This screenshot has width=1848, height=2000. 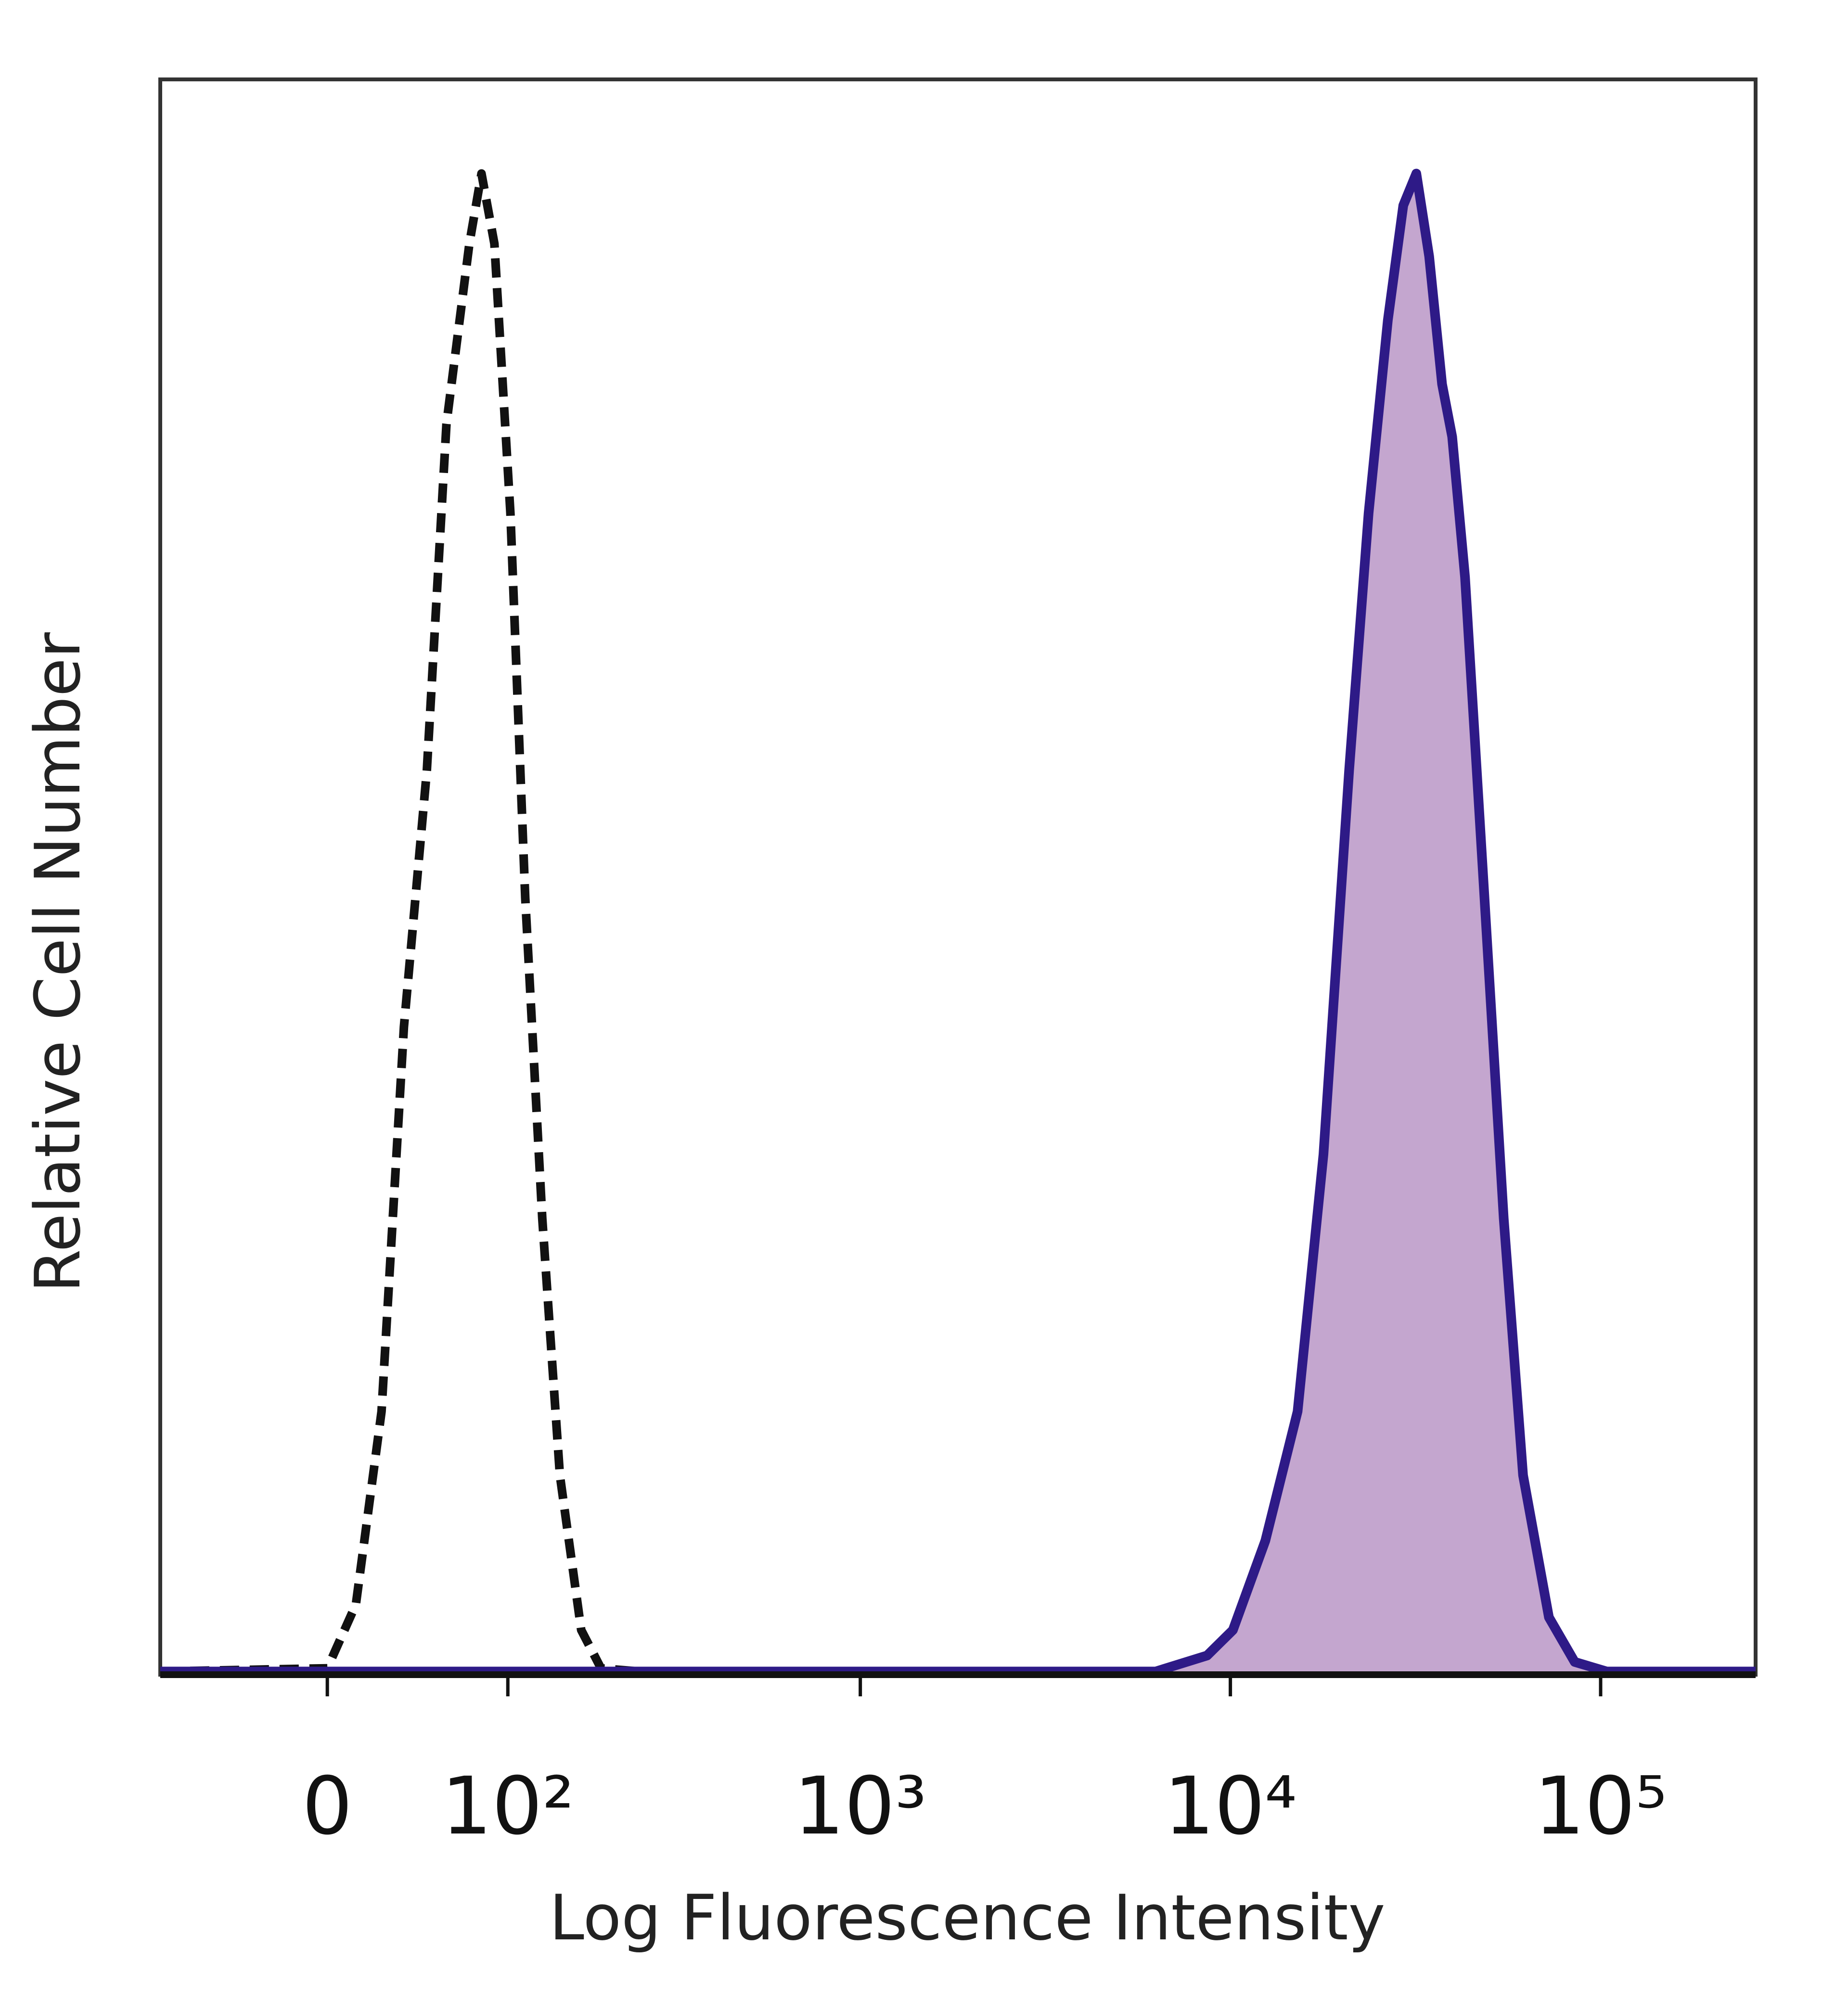 I want to click on x-axis-title: Log Fluorescence Intensity, so click(x=967, y=1917).